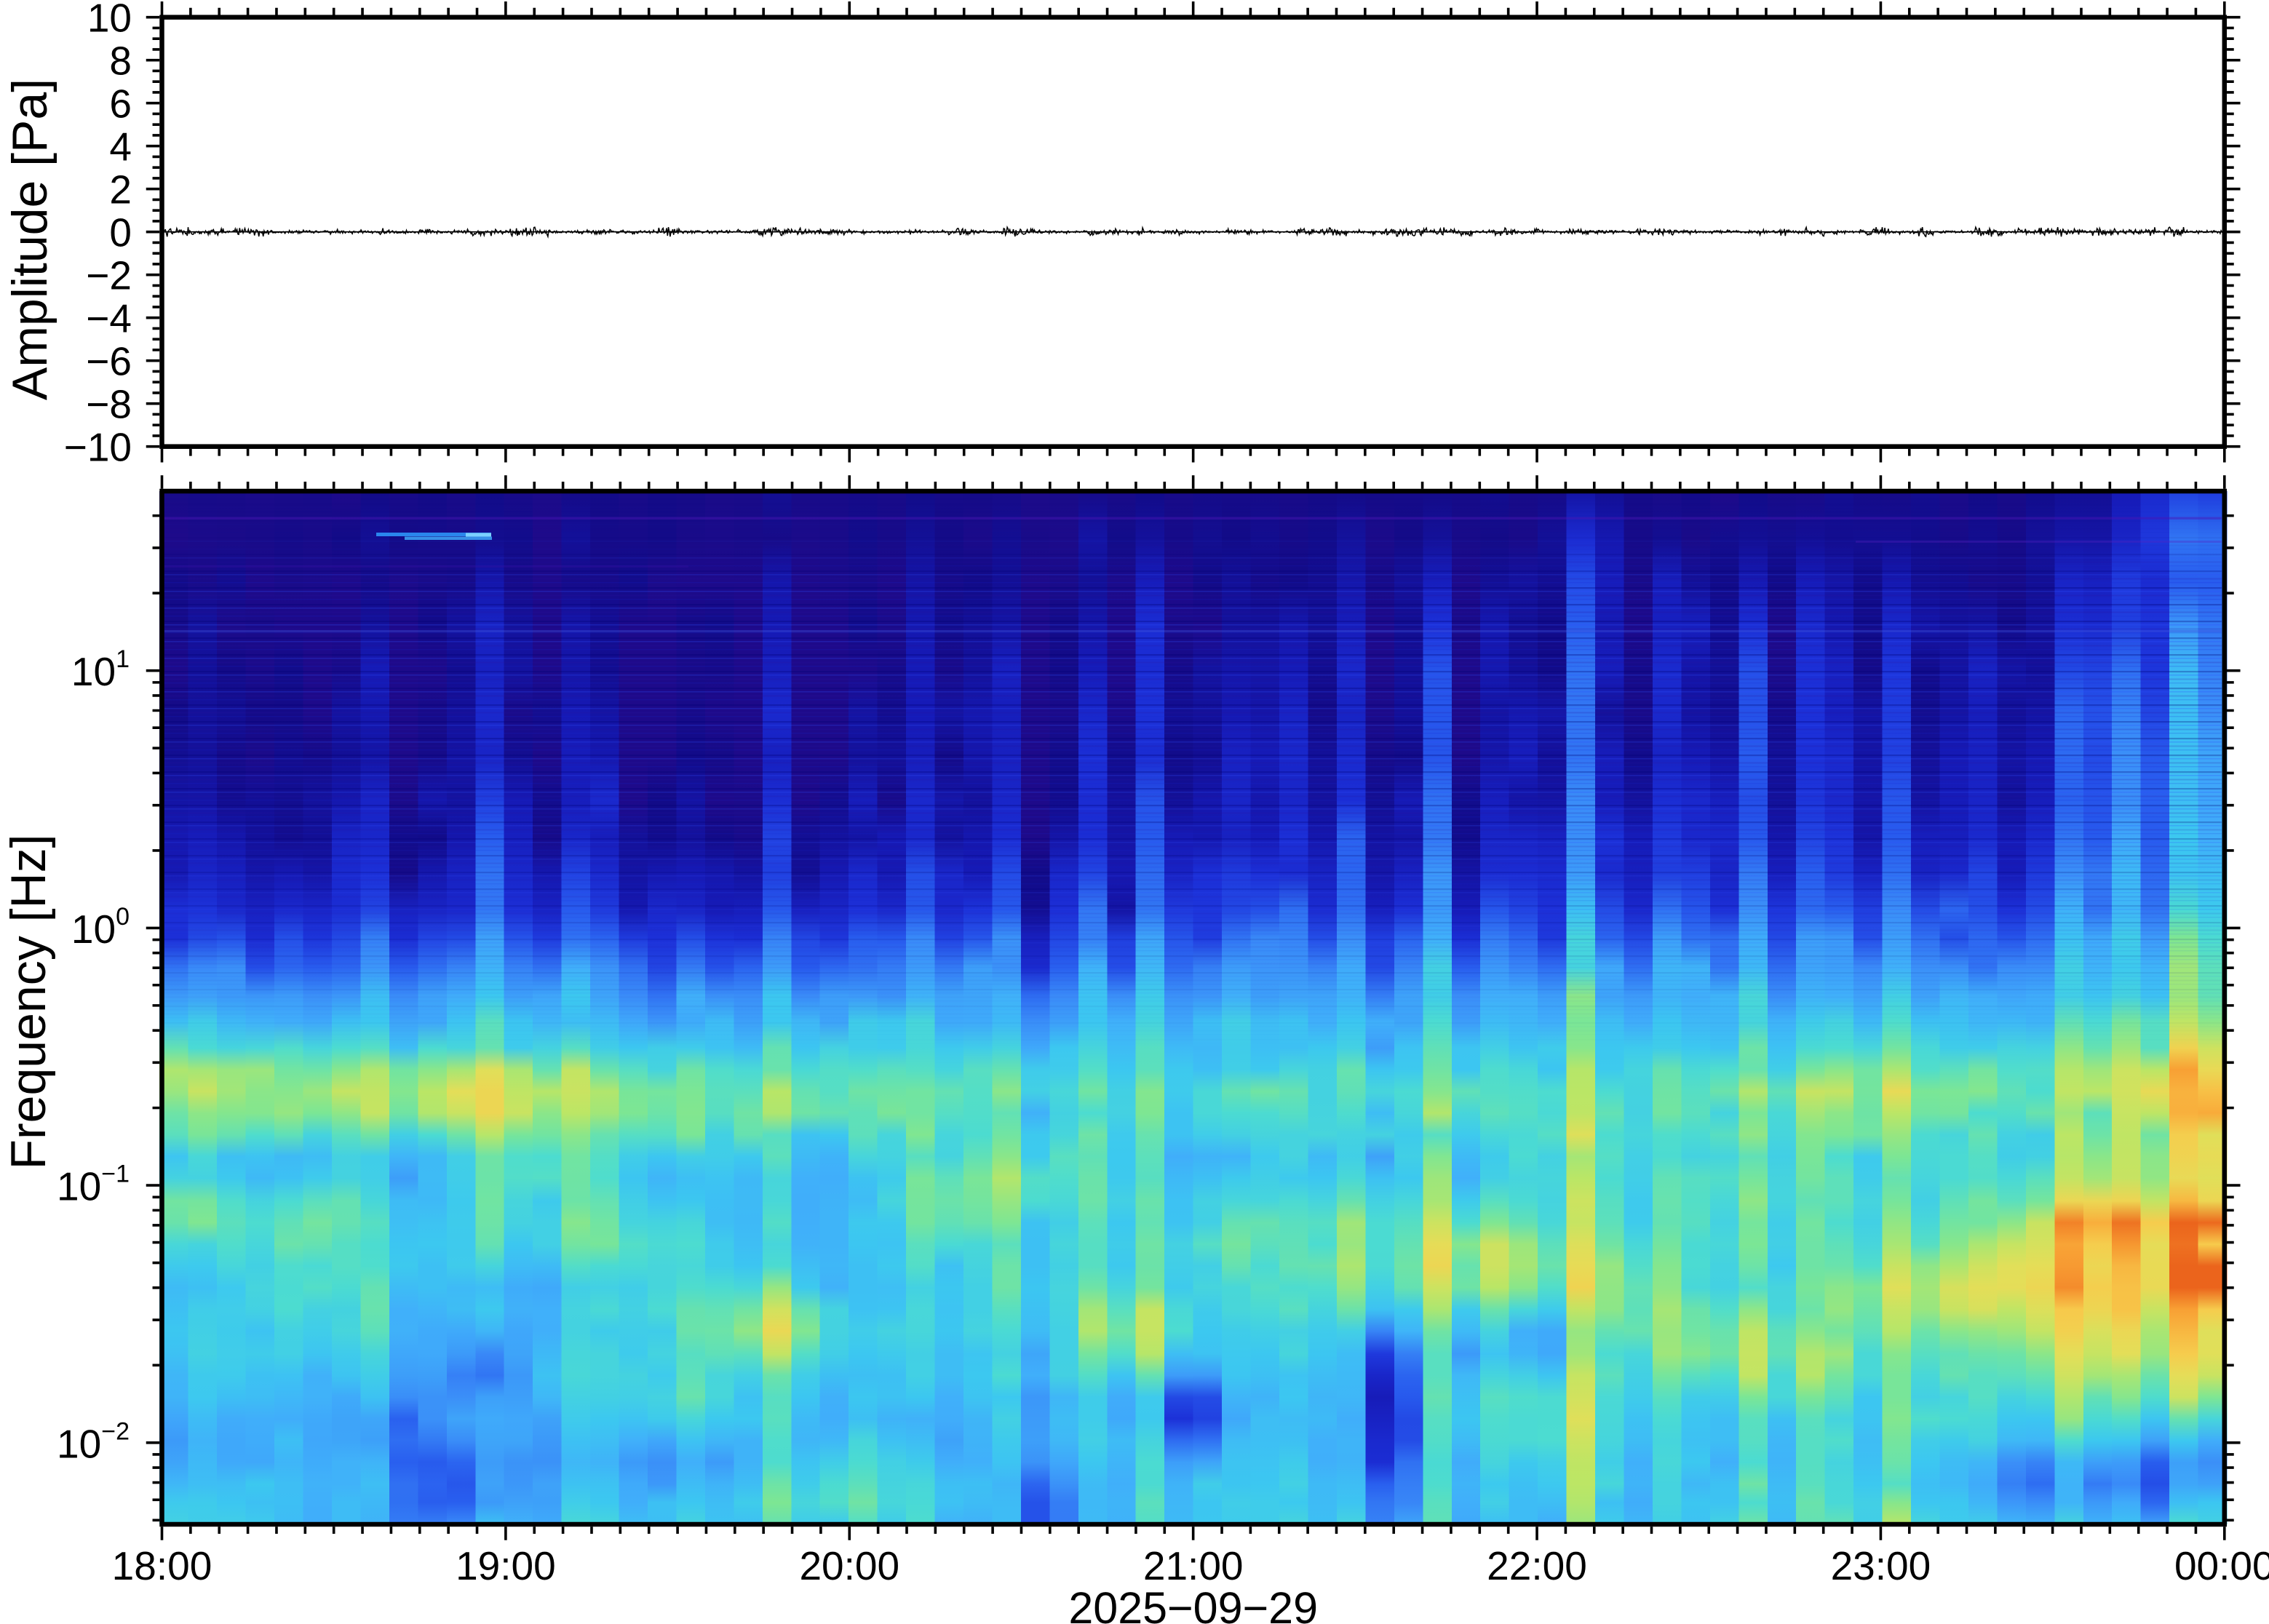  What do you see at coordinates (1193, 1565) in the screenshot?
I see `svg-text: 21:00` at bounding box center [1193, 1565].